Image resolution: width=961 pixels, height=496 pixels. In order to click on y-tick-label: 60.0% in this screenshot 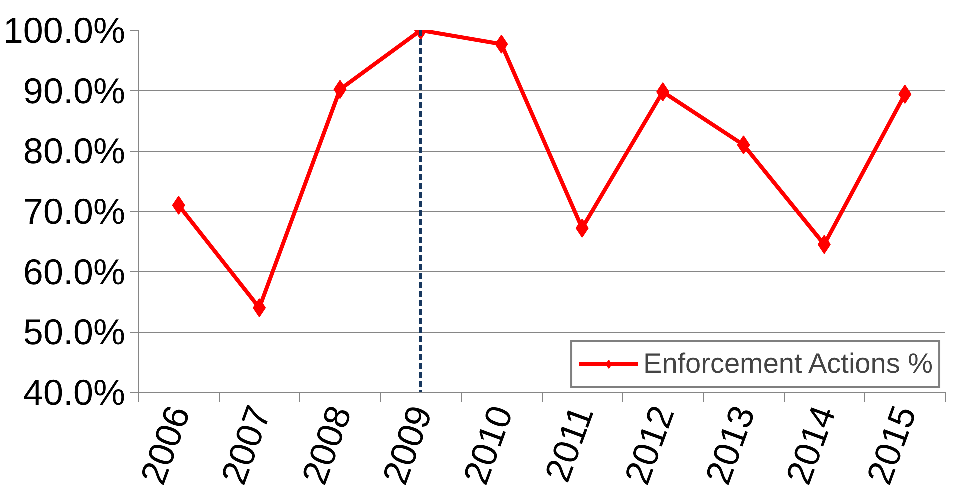, I will do `click(74, 271)`.